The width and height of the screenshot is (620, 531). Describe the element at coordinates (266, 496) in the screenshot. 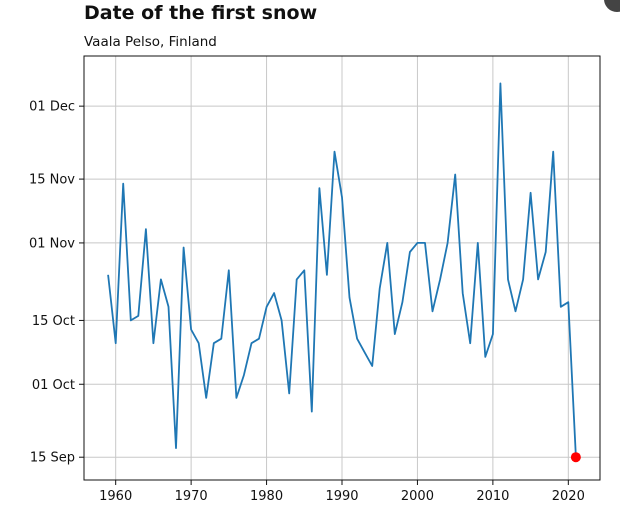

I see `x-tick-label: 1980` at that location.